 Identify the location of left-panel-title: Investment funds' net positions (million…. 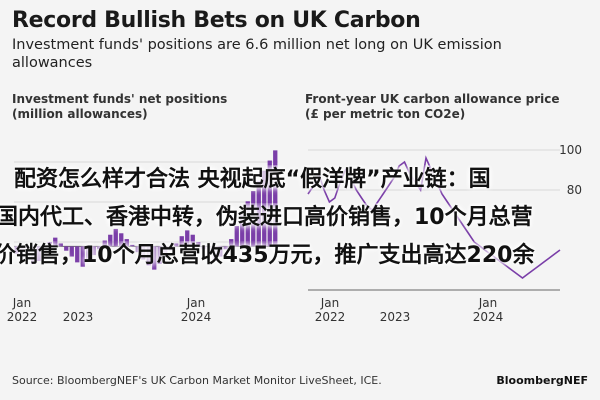
(120, 106).